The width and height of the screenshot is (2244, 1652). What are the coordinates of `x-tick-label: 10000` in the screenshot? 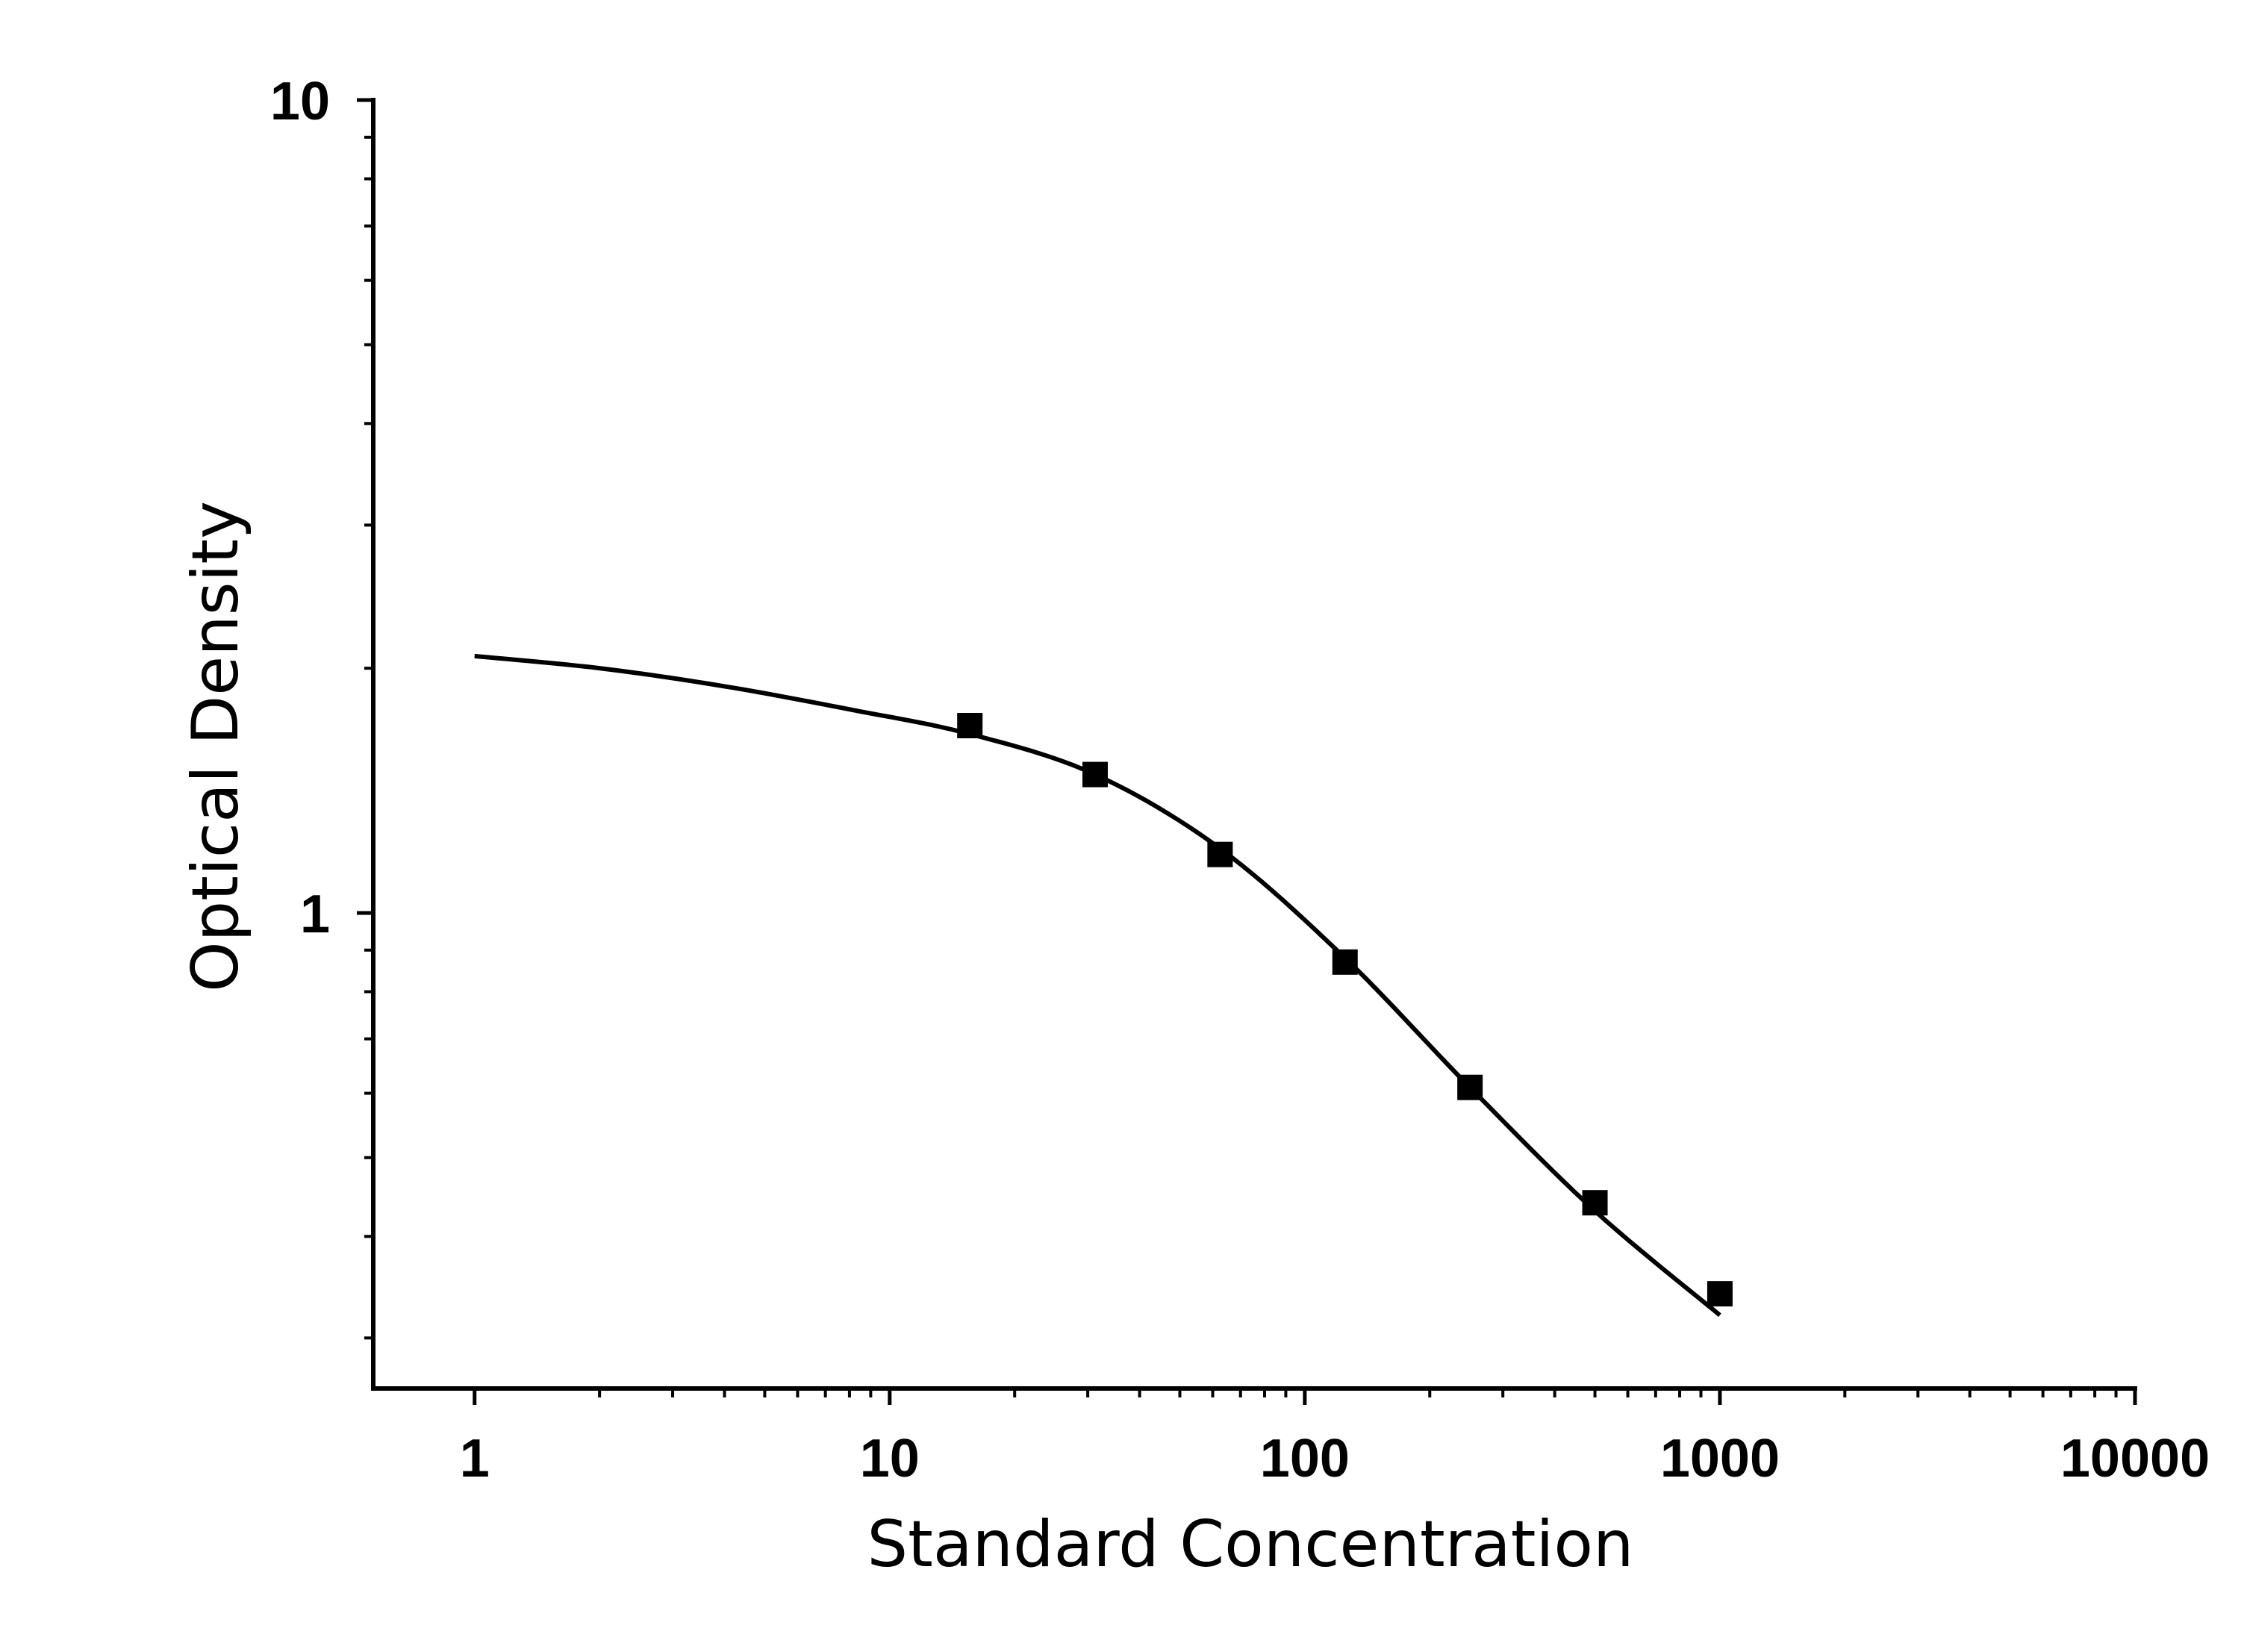 It's located at (2135, 1459).